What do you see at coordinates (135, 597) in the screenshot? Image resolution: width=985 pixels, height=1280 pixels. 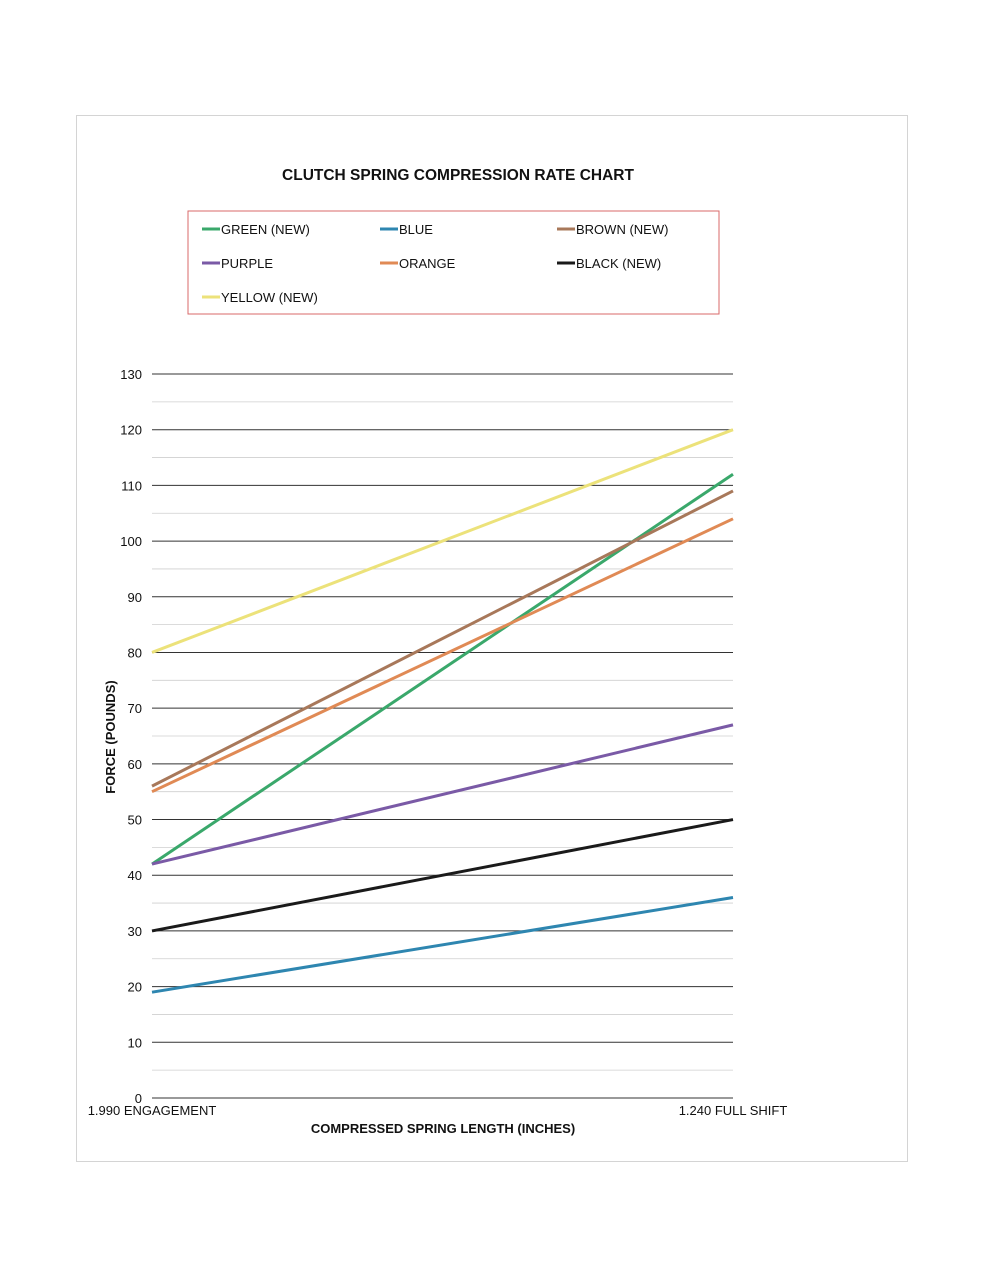 I see `y-tick-label: 90` at bounding box center [135, 597].